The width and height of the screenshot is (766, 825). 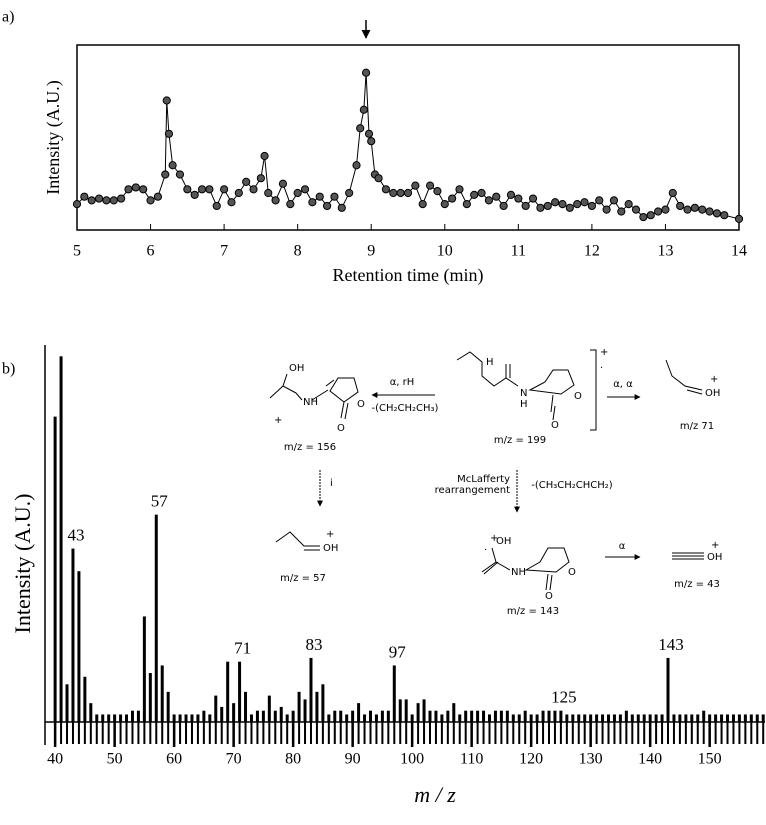 I want to click on x-tick-label: 9, so click(x=371, y=251).